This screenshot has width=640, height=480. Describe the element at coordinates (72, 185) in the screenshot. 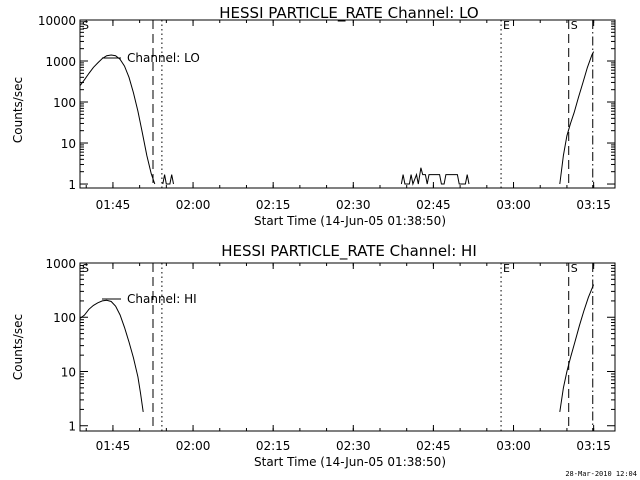

I see `panel-lo-y-tick-label: 1` at that location.